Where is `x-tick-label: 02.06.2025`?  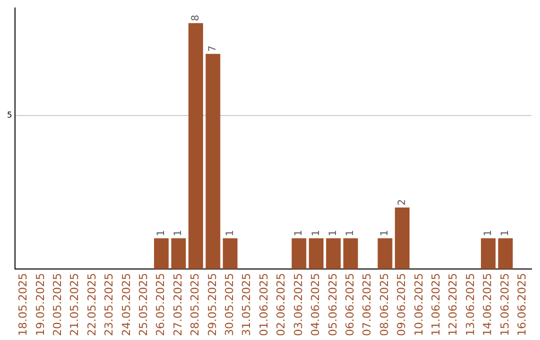
x-tick-label: 02.06.2025 is located at coordinates (281, 304).